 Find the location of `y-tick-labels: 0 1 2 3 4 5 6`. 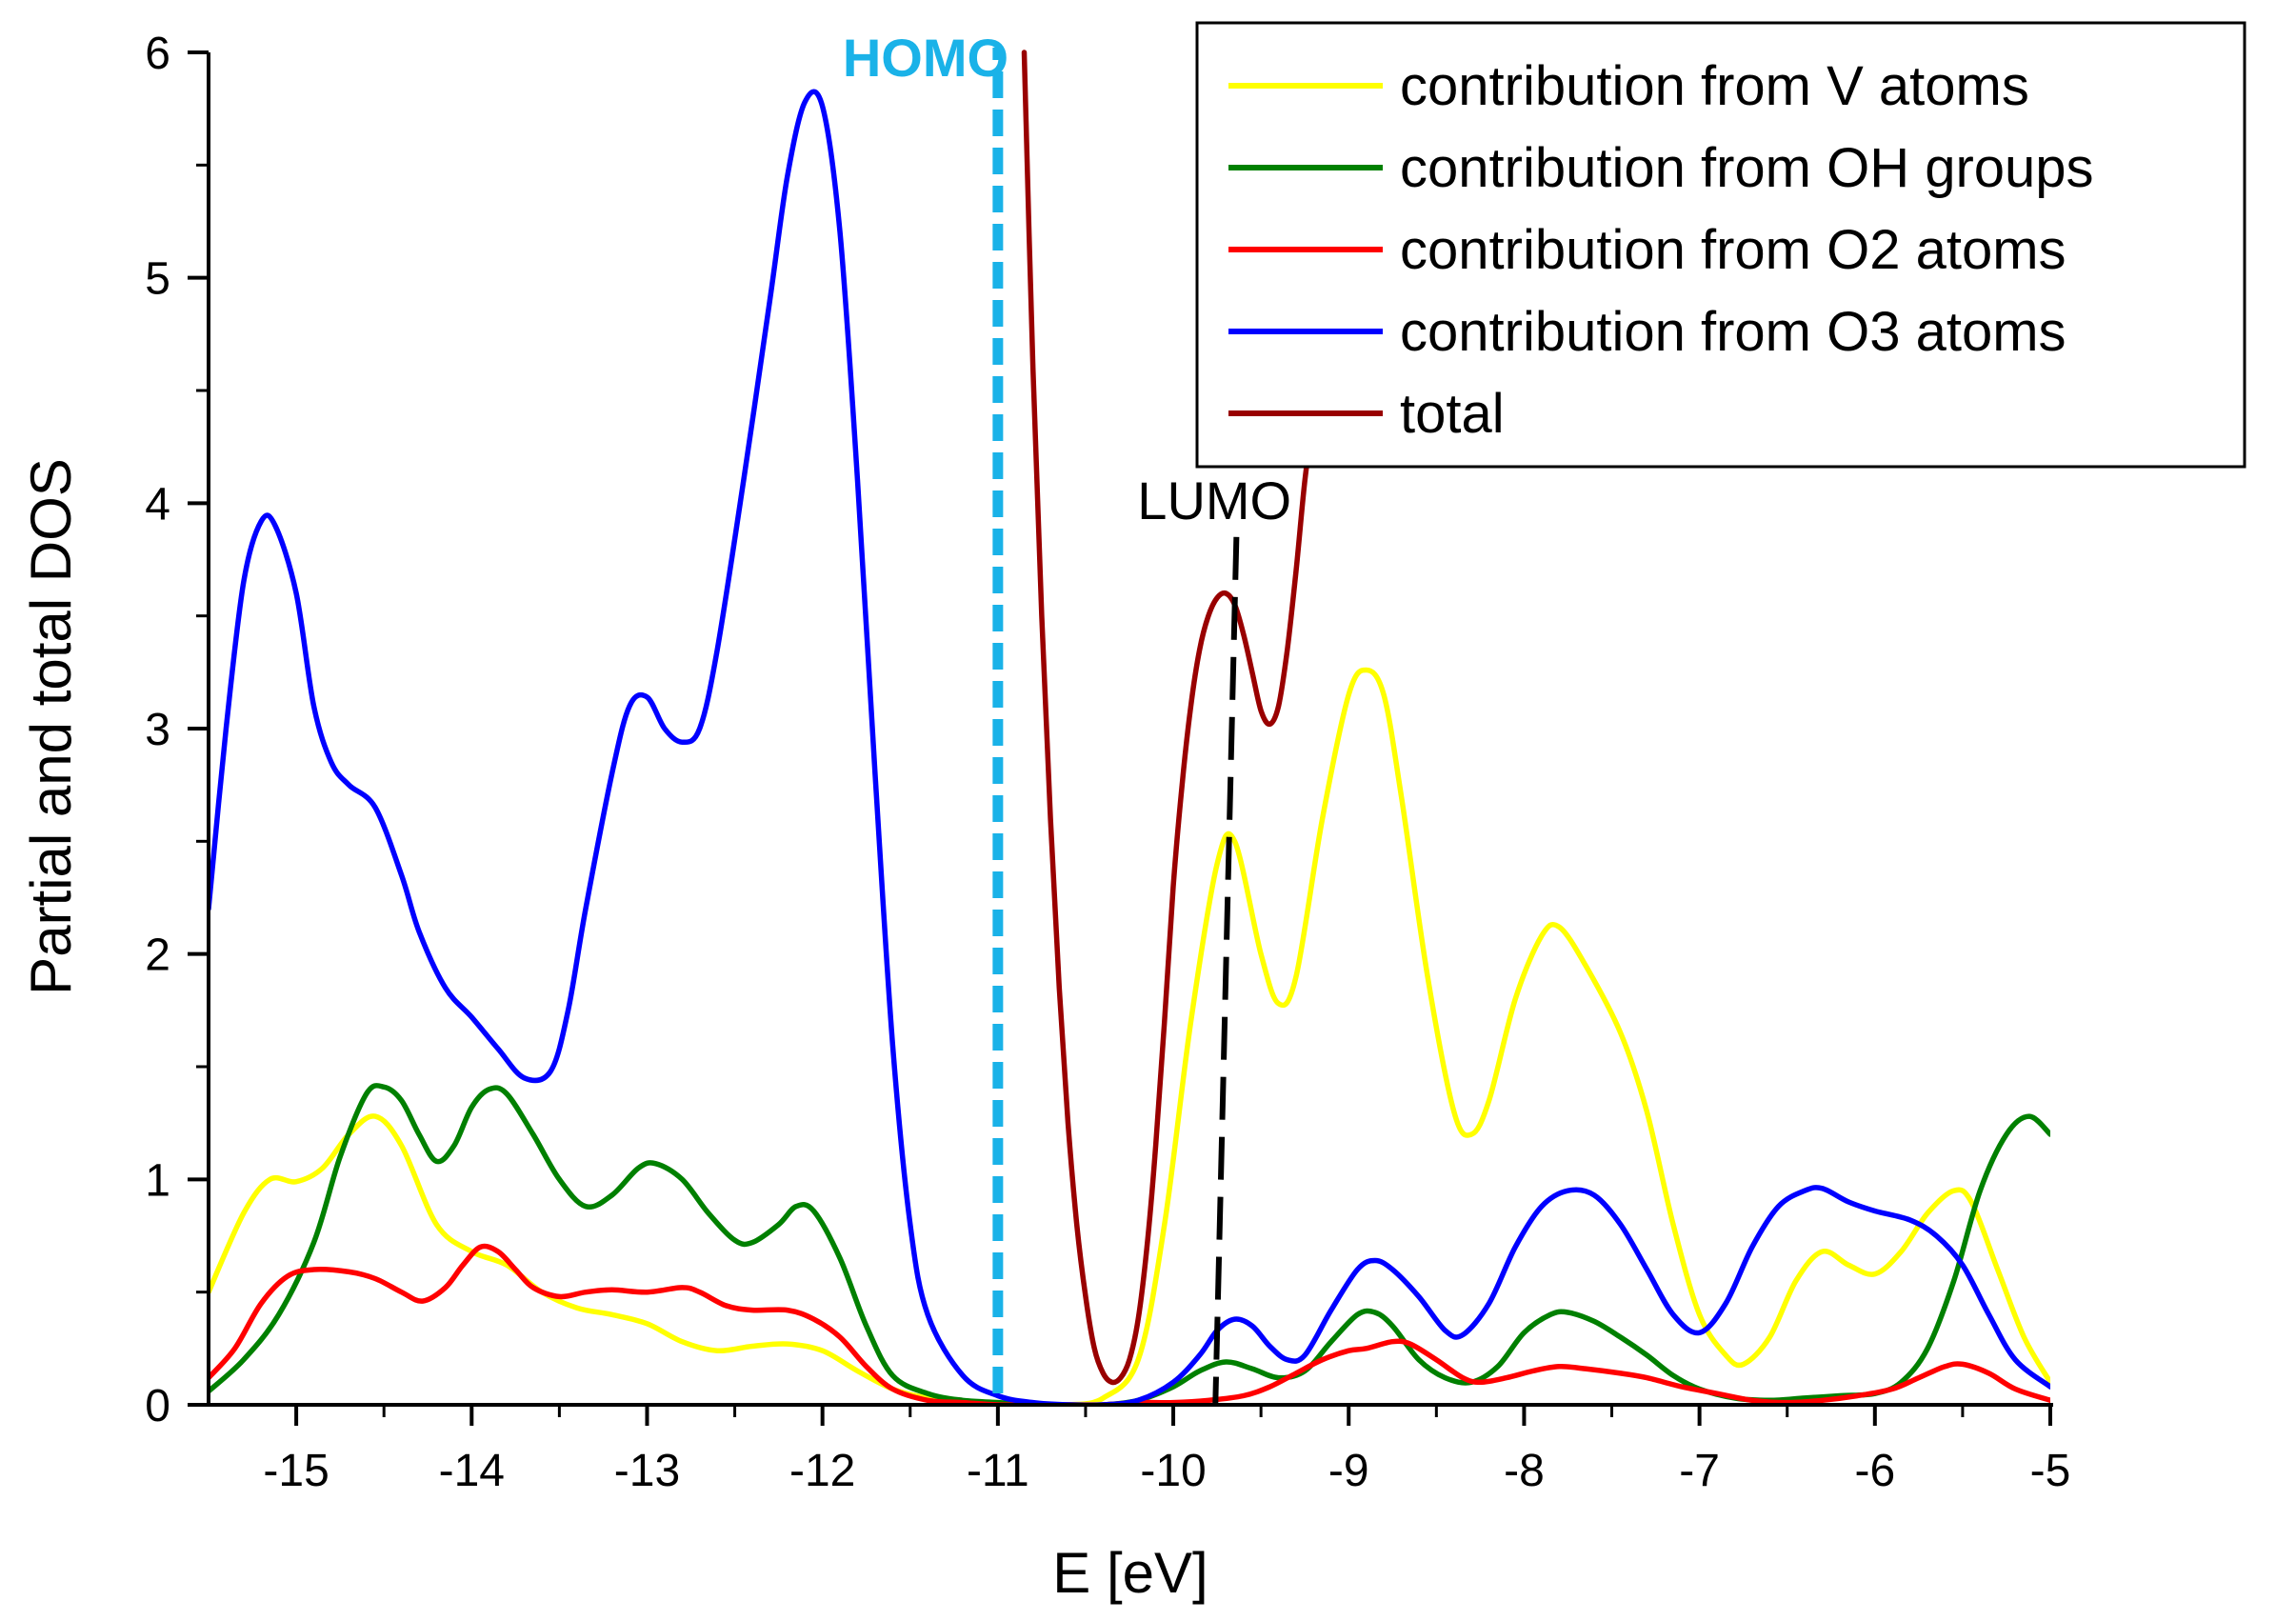

y-tick-labels: 0 1 2 3 4 5 6 is located at coordinates (158, 730).